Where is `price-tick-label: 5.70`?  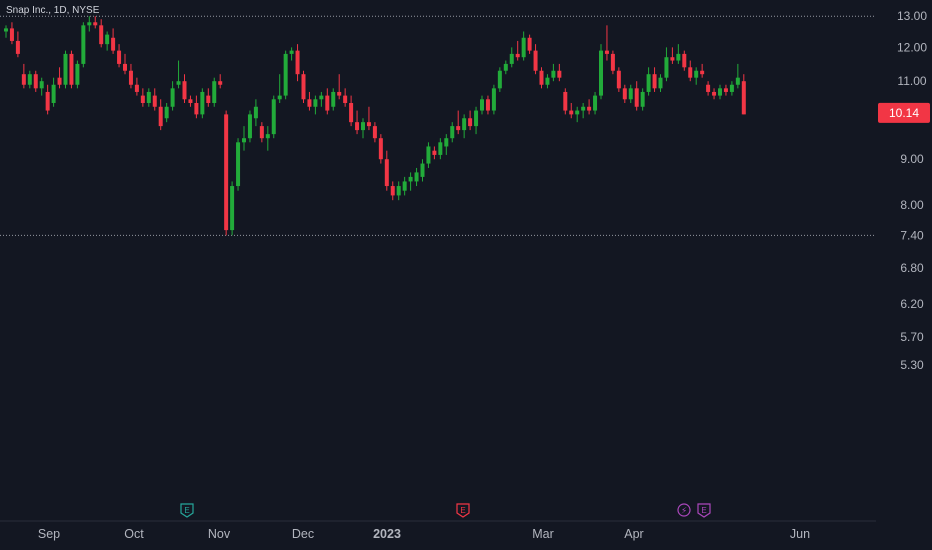
price-tick-label: 5.70 is located at coordinates (912, 337).